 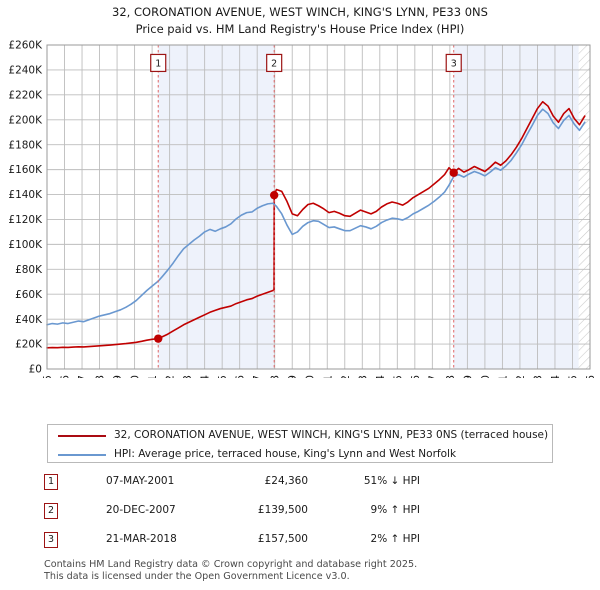 I want to click on x-axis-tick-label: 2008, so click(x=276, y=376).